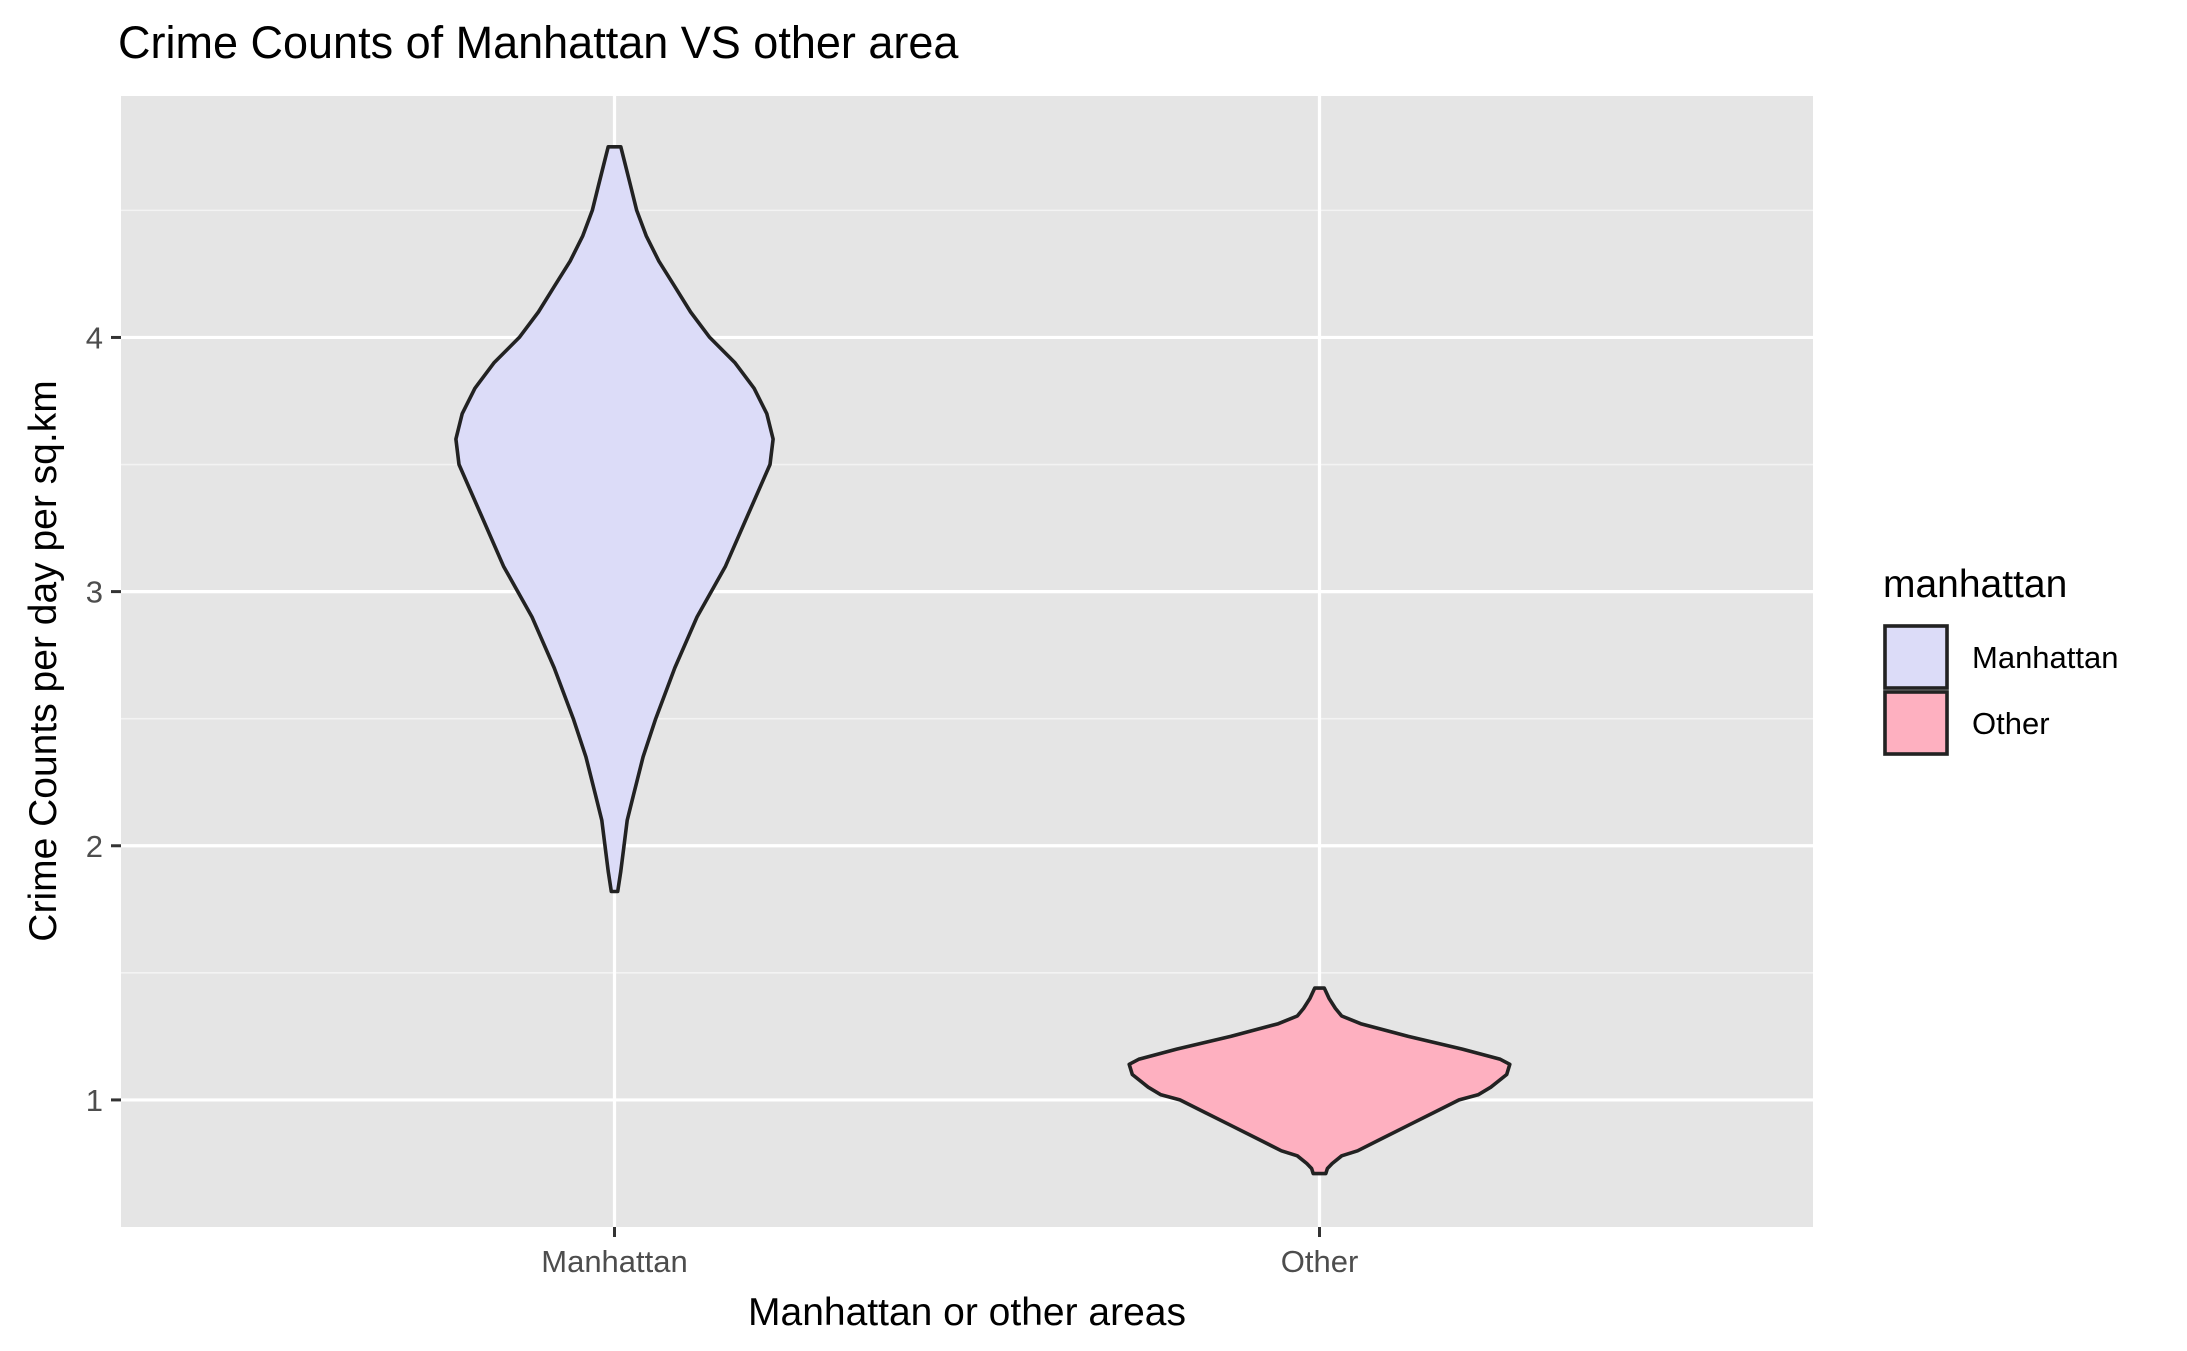 The width and height of the screenshot is (2187, 1351). What do you see at coordinates (1975, 584) in the screenshot?
I see `legend-title: manhattan` at bounding box center [1975, 584].